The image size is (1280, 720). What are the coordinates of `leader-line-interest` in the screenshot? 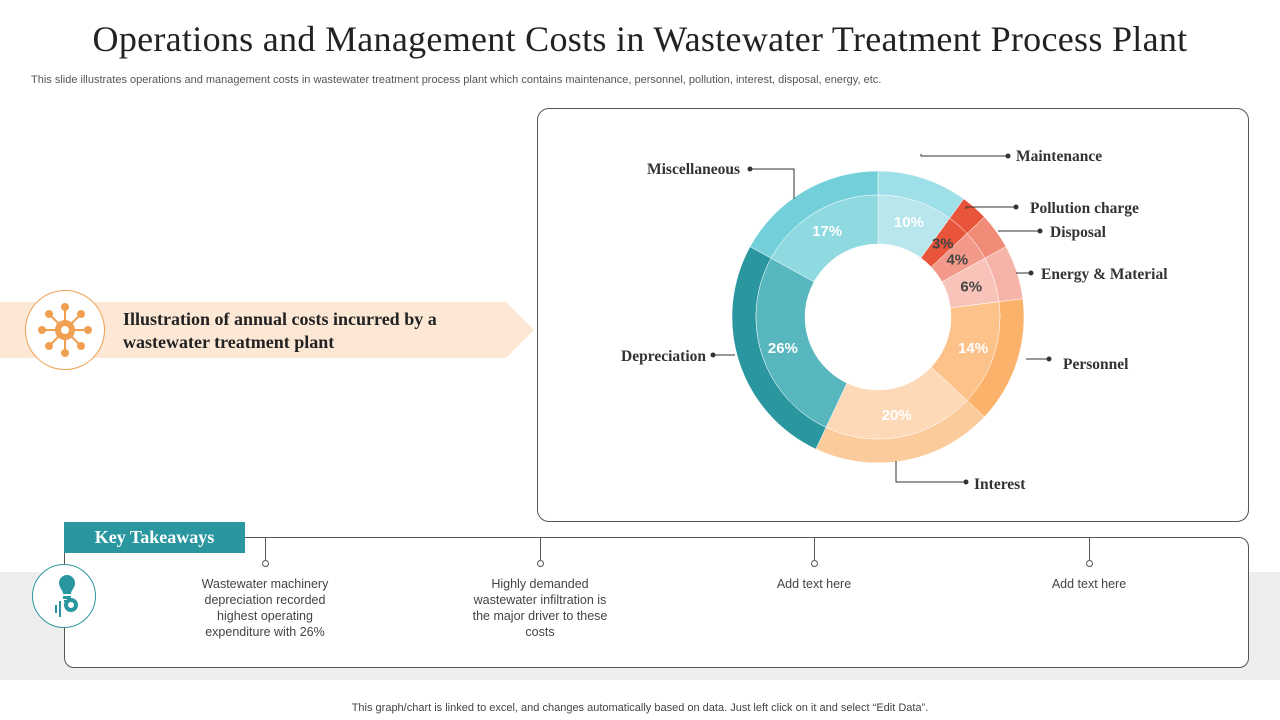 It's located at (930, 472).